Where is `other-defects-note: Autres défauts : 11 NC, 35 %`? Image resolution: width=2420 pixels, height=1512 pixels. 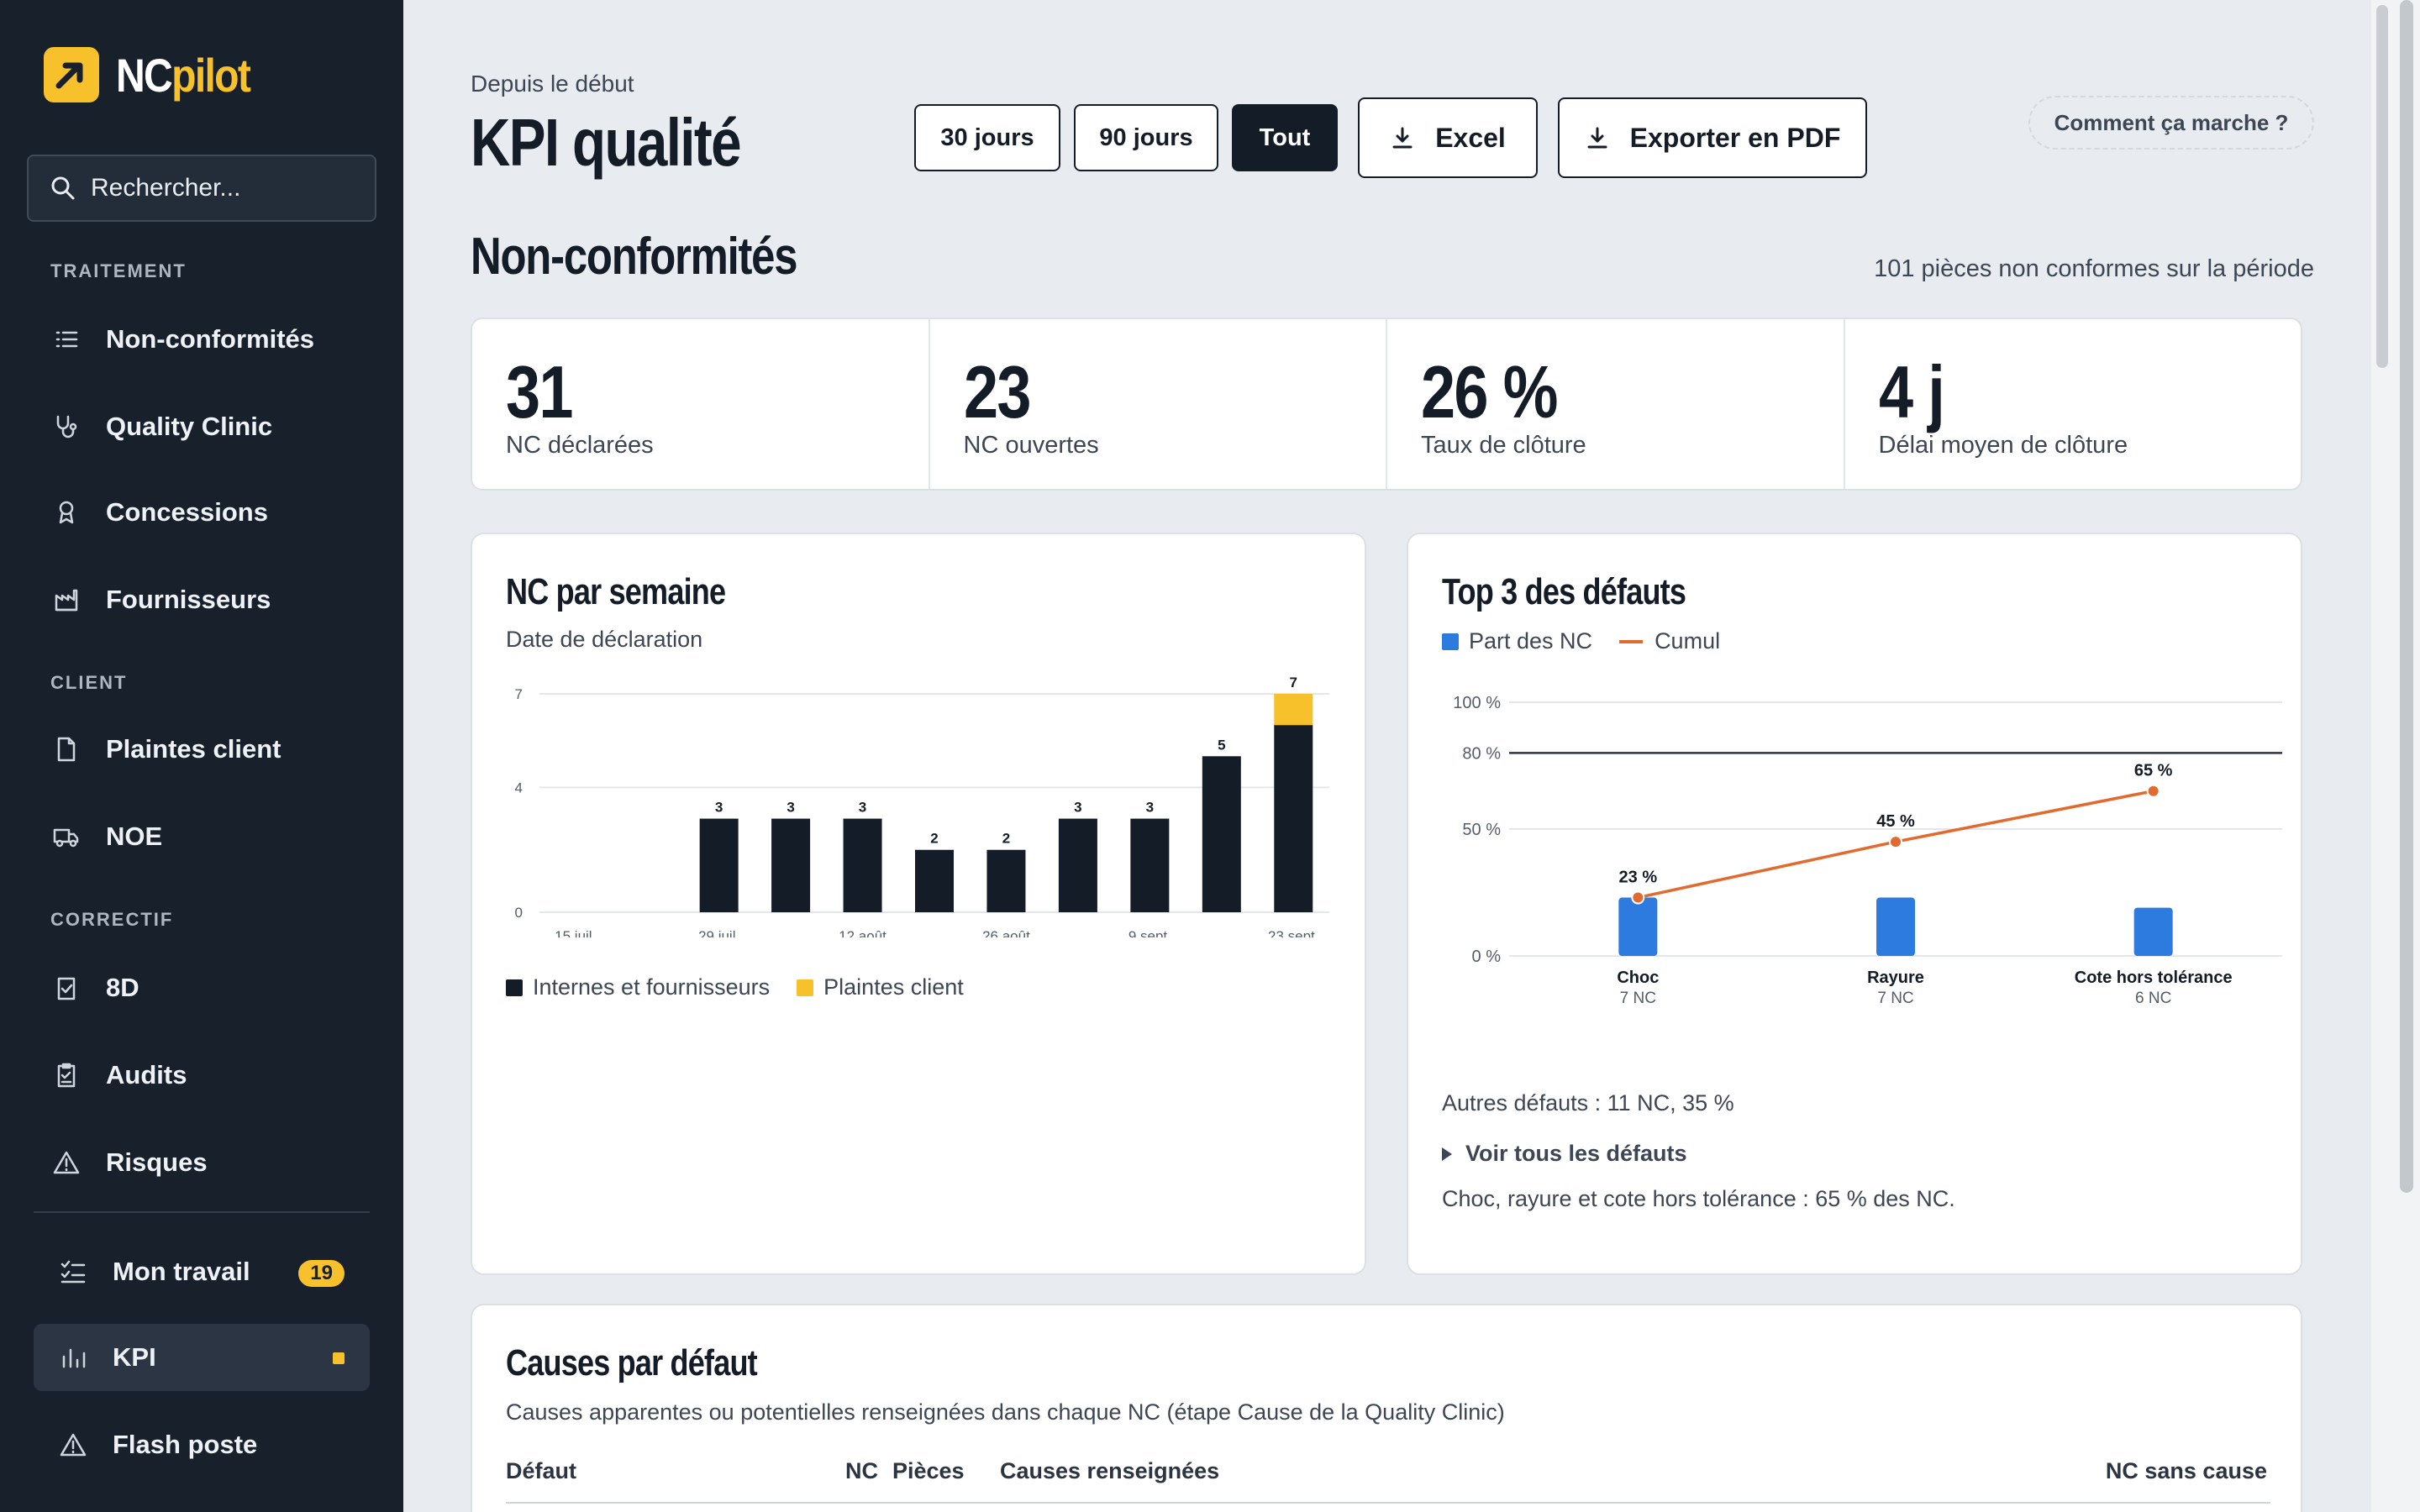 other-defects-note: Autres défauts : 11 NC, 35 % is located at coordinates (1588, 1103).